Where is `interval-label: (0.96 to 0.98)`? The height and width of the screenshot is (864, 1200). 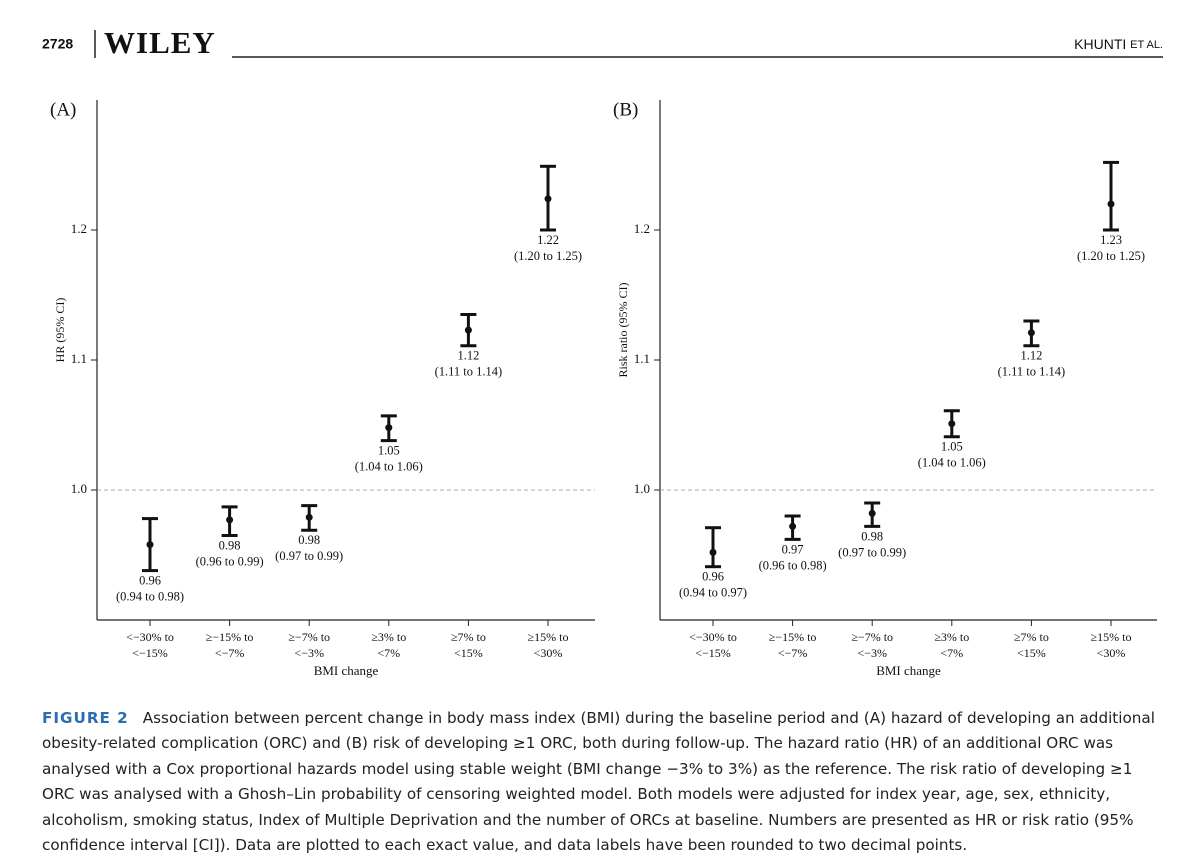
interval-label: (0.96 to 0.98) is located at coordinates (793, 565).